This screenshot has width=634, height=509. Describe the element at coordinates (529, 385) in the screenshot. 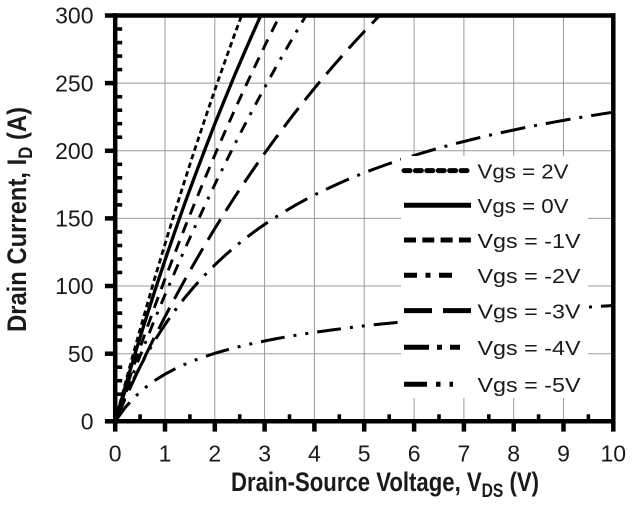

I see `svg-text: Vgs = -5V` at that location.